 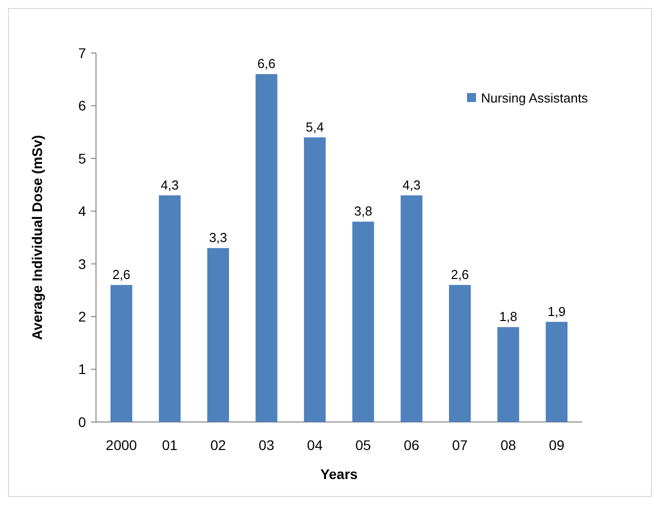 I want to click on y-tick-label: 2, so click(x=82, y=316).